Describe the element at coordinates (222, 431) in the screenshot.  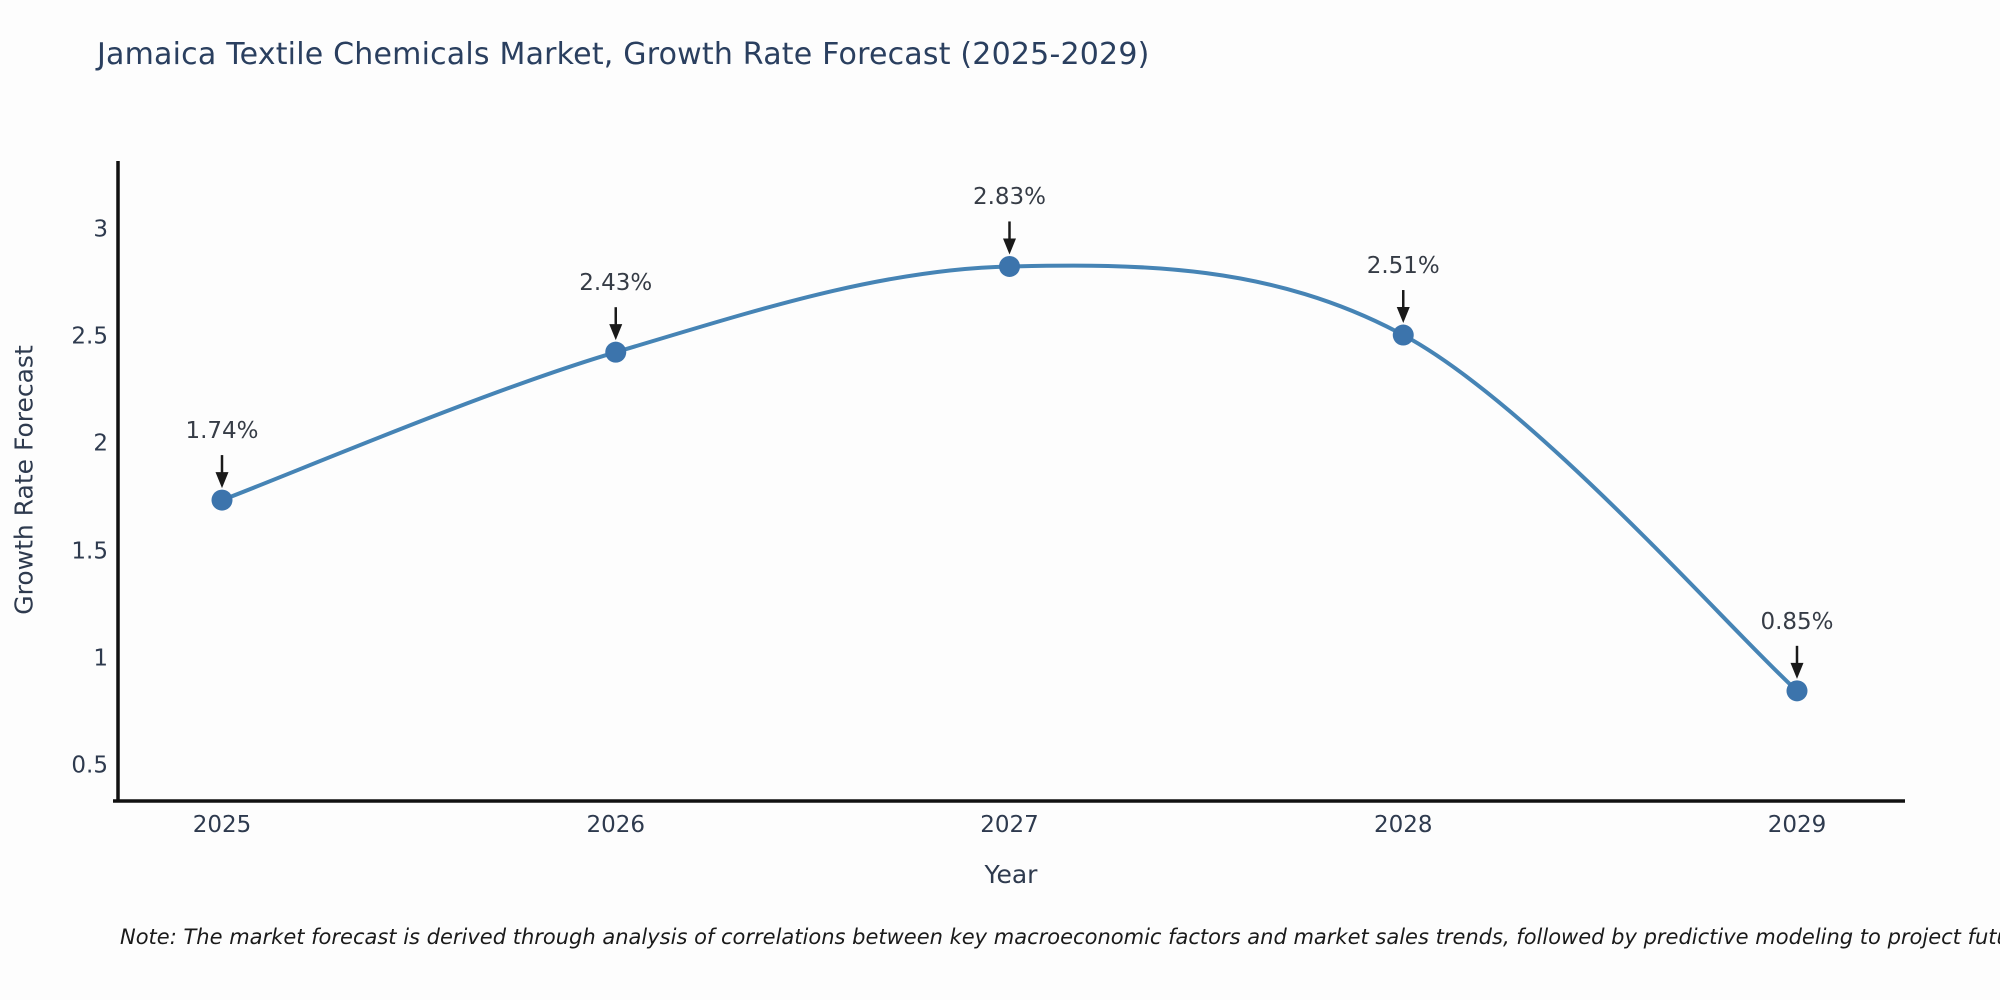
I see `point-value-label: 1.74%` at that location.